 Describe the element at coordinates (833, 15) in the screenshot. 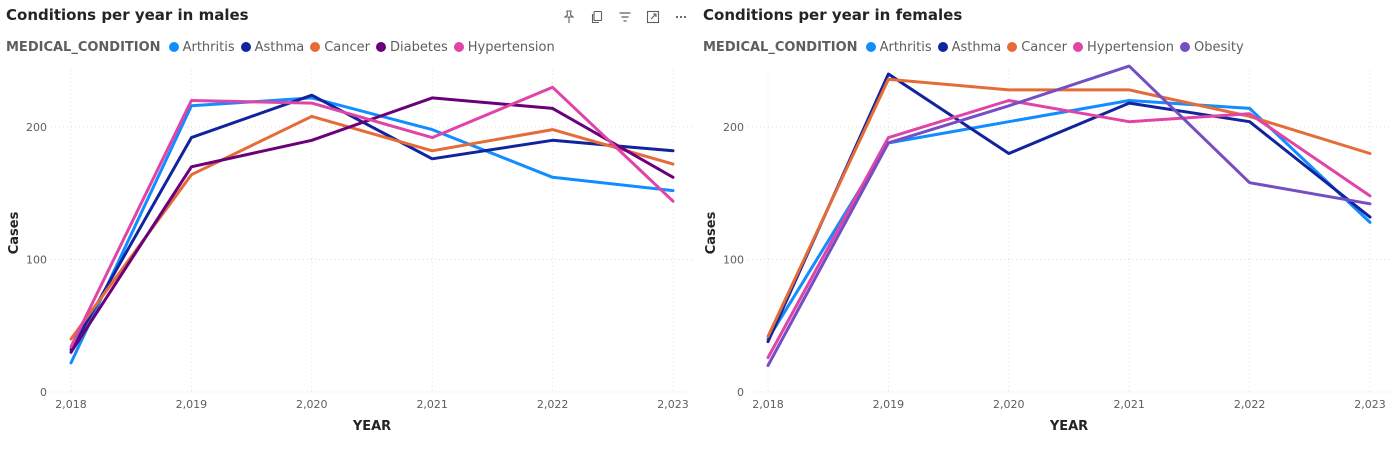

I see `chart-title: Conditions per year in females` at that location.